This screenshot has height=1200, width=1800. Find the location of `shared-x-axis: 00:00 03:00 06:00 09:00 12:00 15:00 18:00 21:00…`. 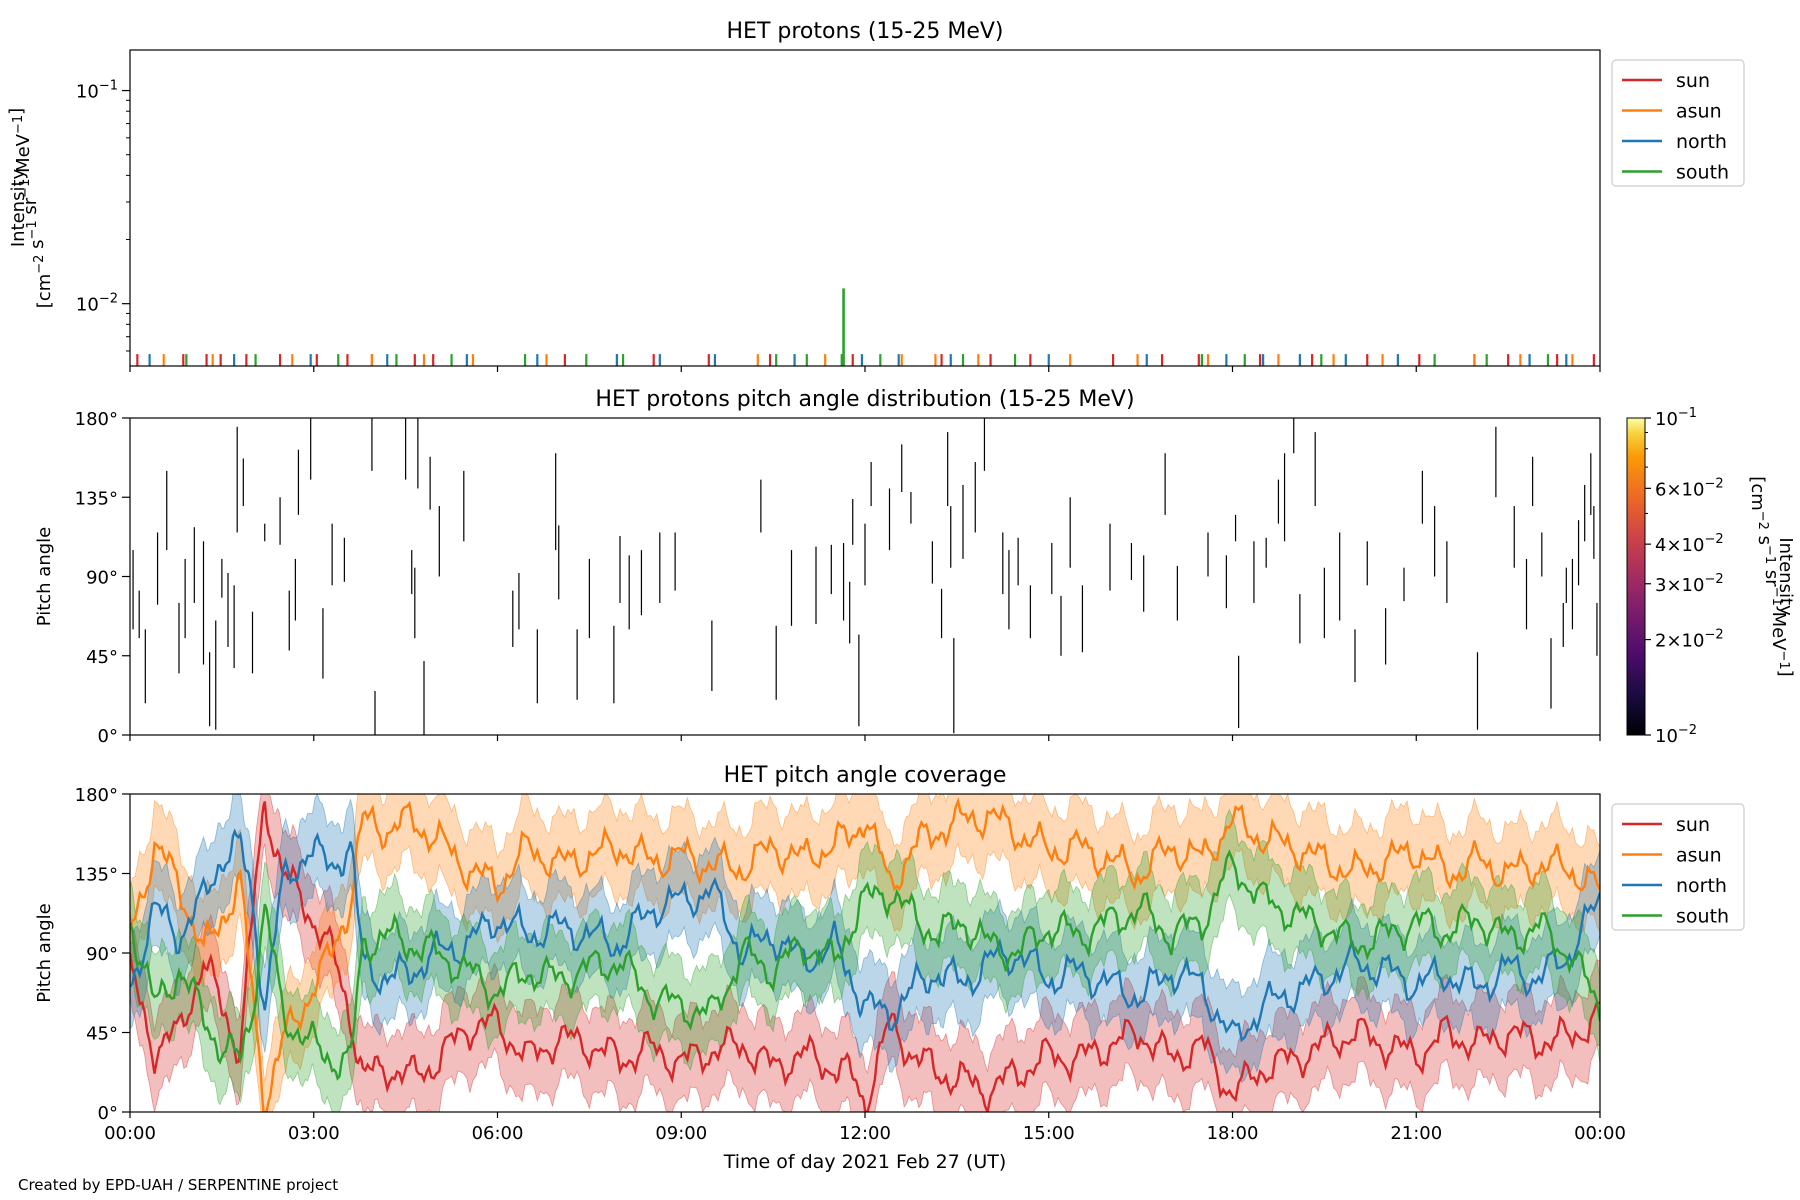

shared-x-axis: 00:00 03:00 06:00 09:00 12:00 15:00 18:00 21:00… is located at coordinates (865, 1148).